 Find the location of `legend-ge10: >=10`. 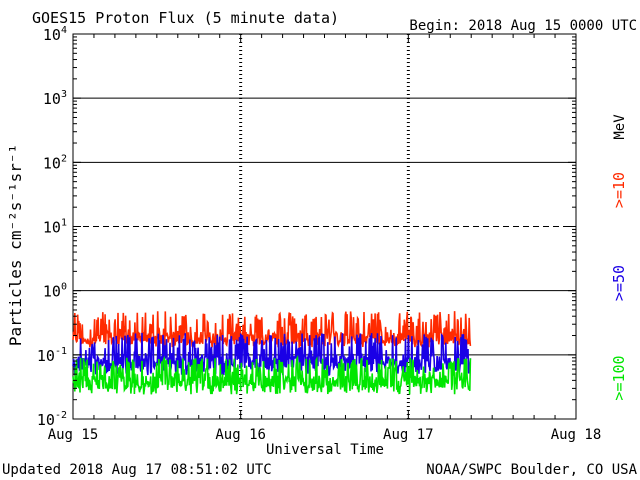

legend-ge10: >=10 is located at coordinates (619, 190).